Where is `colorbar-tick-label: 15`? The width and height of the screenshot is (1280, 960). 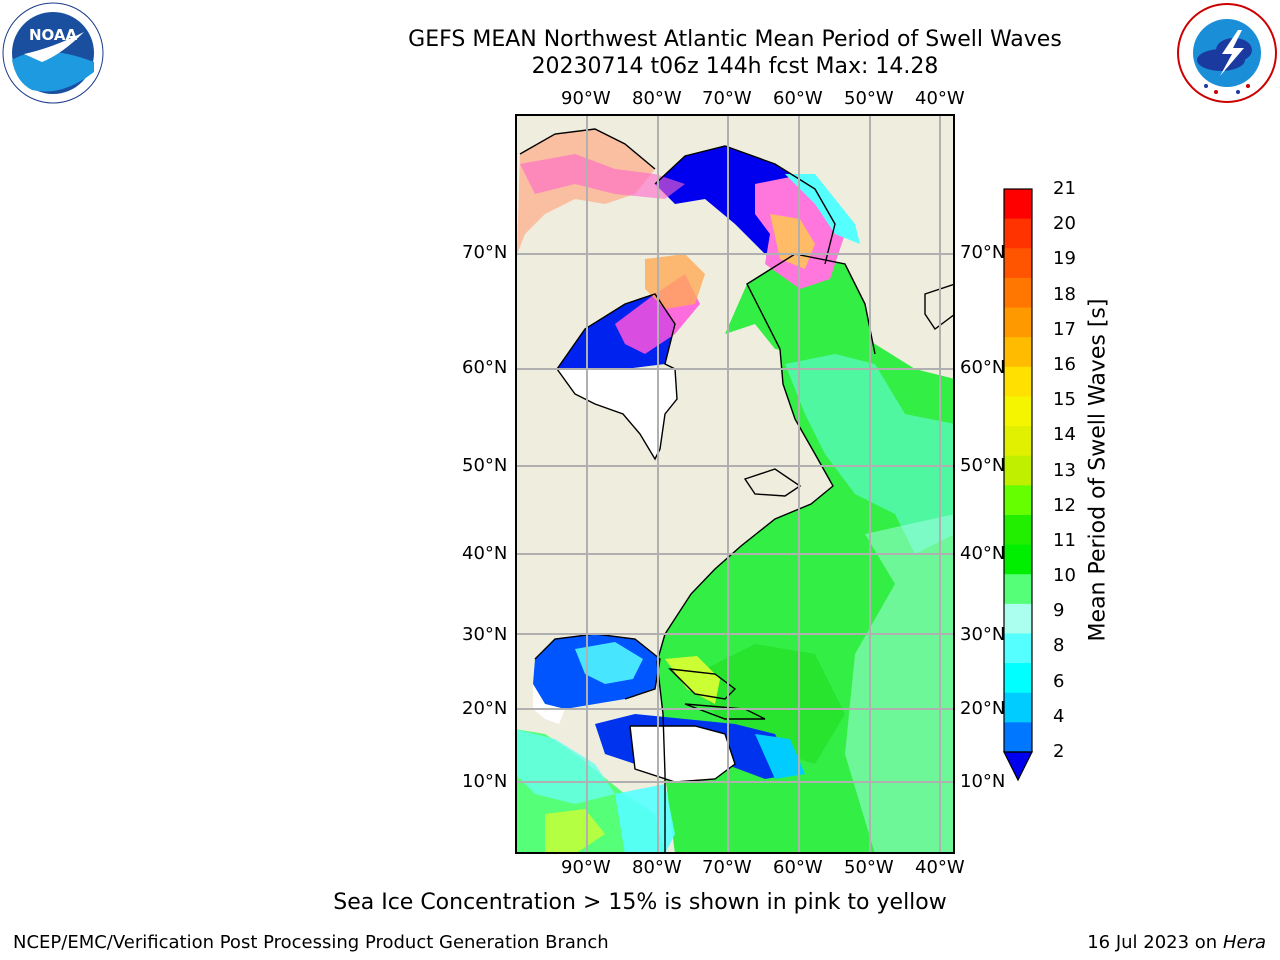
colorbar-tick-label: 15 is located at coordinates (1064, 400).